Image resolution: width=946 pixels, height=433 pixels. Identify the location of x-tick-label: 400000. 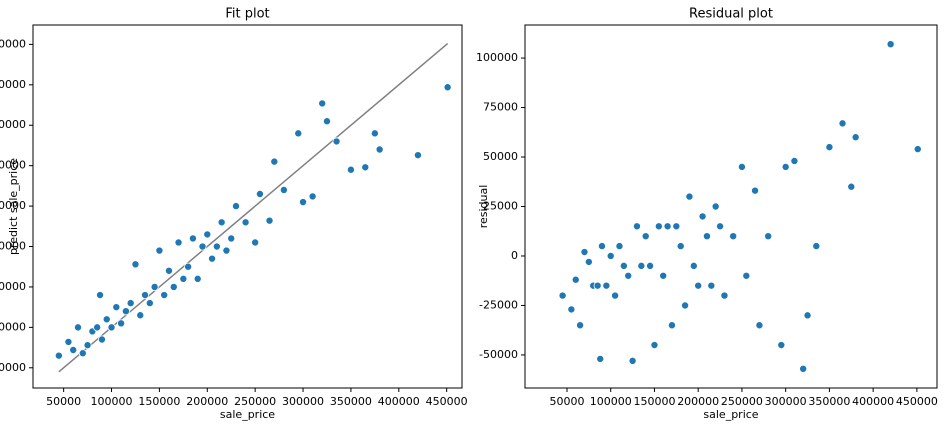
(873, 401).